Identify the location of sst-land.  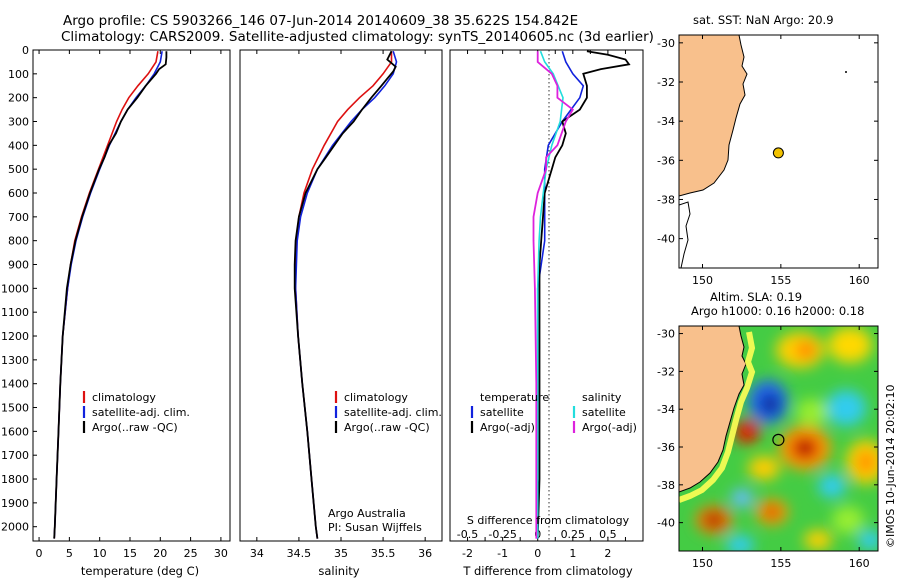
(713, 116).